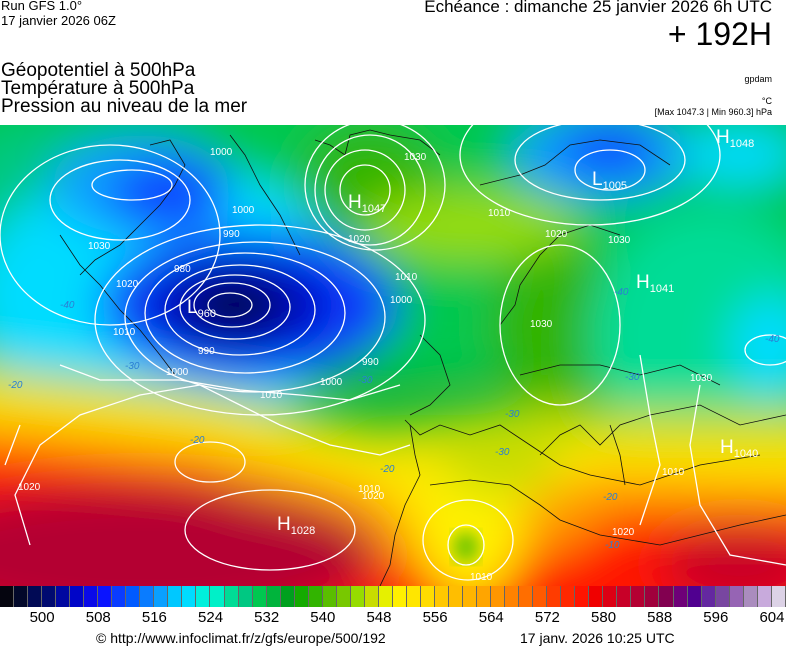 The height and width of the screenshot is (648, 786). What do you see at coordinates (124, 106) in the screenshot?
I see `title-pressure: Pression au niveau de la mer` at bounding box center [124, 106].